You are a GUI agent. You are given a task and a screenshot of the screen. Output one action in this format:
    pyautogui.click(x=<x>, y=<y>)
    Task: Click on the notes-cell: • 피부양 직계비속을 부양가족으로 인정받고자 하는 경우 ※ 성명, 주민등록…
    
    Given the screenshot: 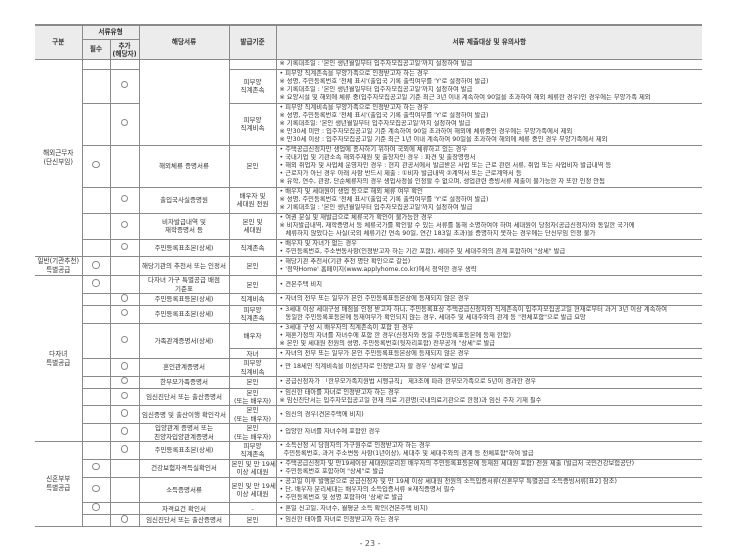 What is the action you would take?
    pyautogui.click(x=488, y=124)
    